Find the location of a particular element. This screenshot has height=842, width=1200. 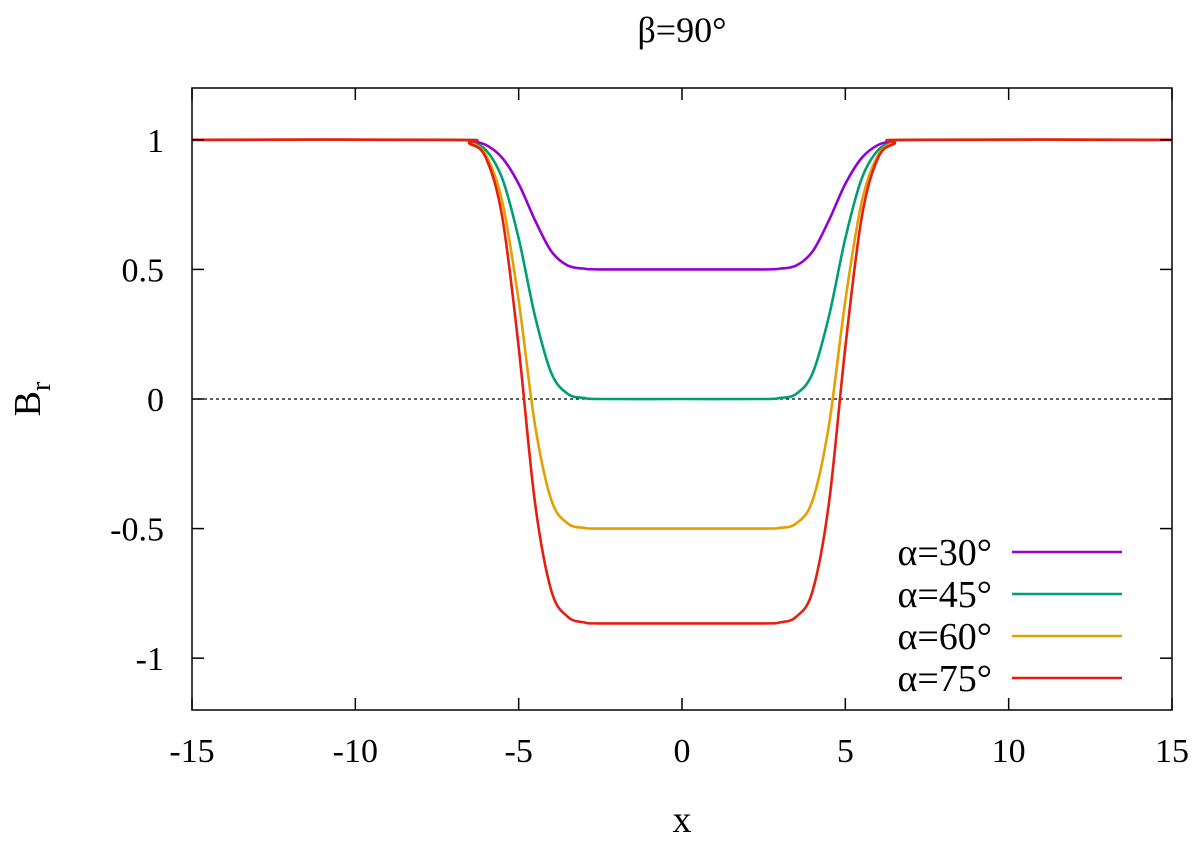

x-axis-title: x is located at coordinates (682, 820).